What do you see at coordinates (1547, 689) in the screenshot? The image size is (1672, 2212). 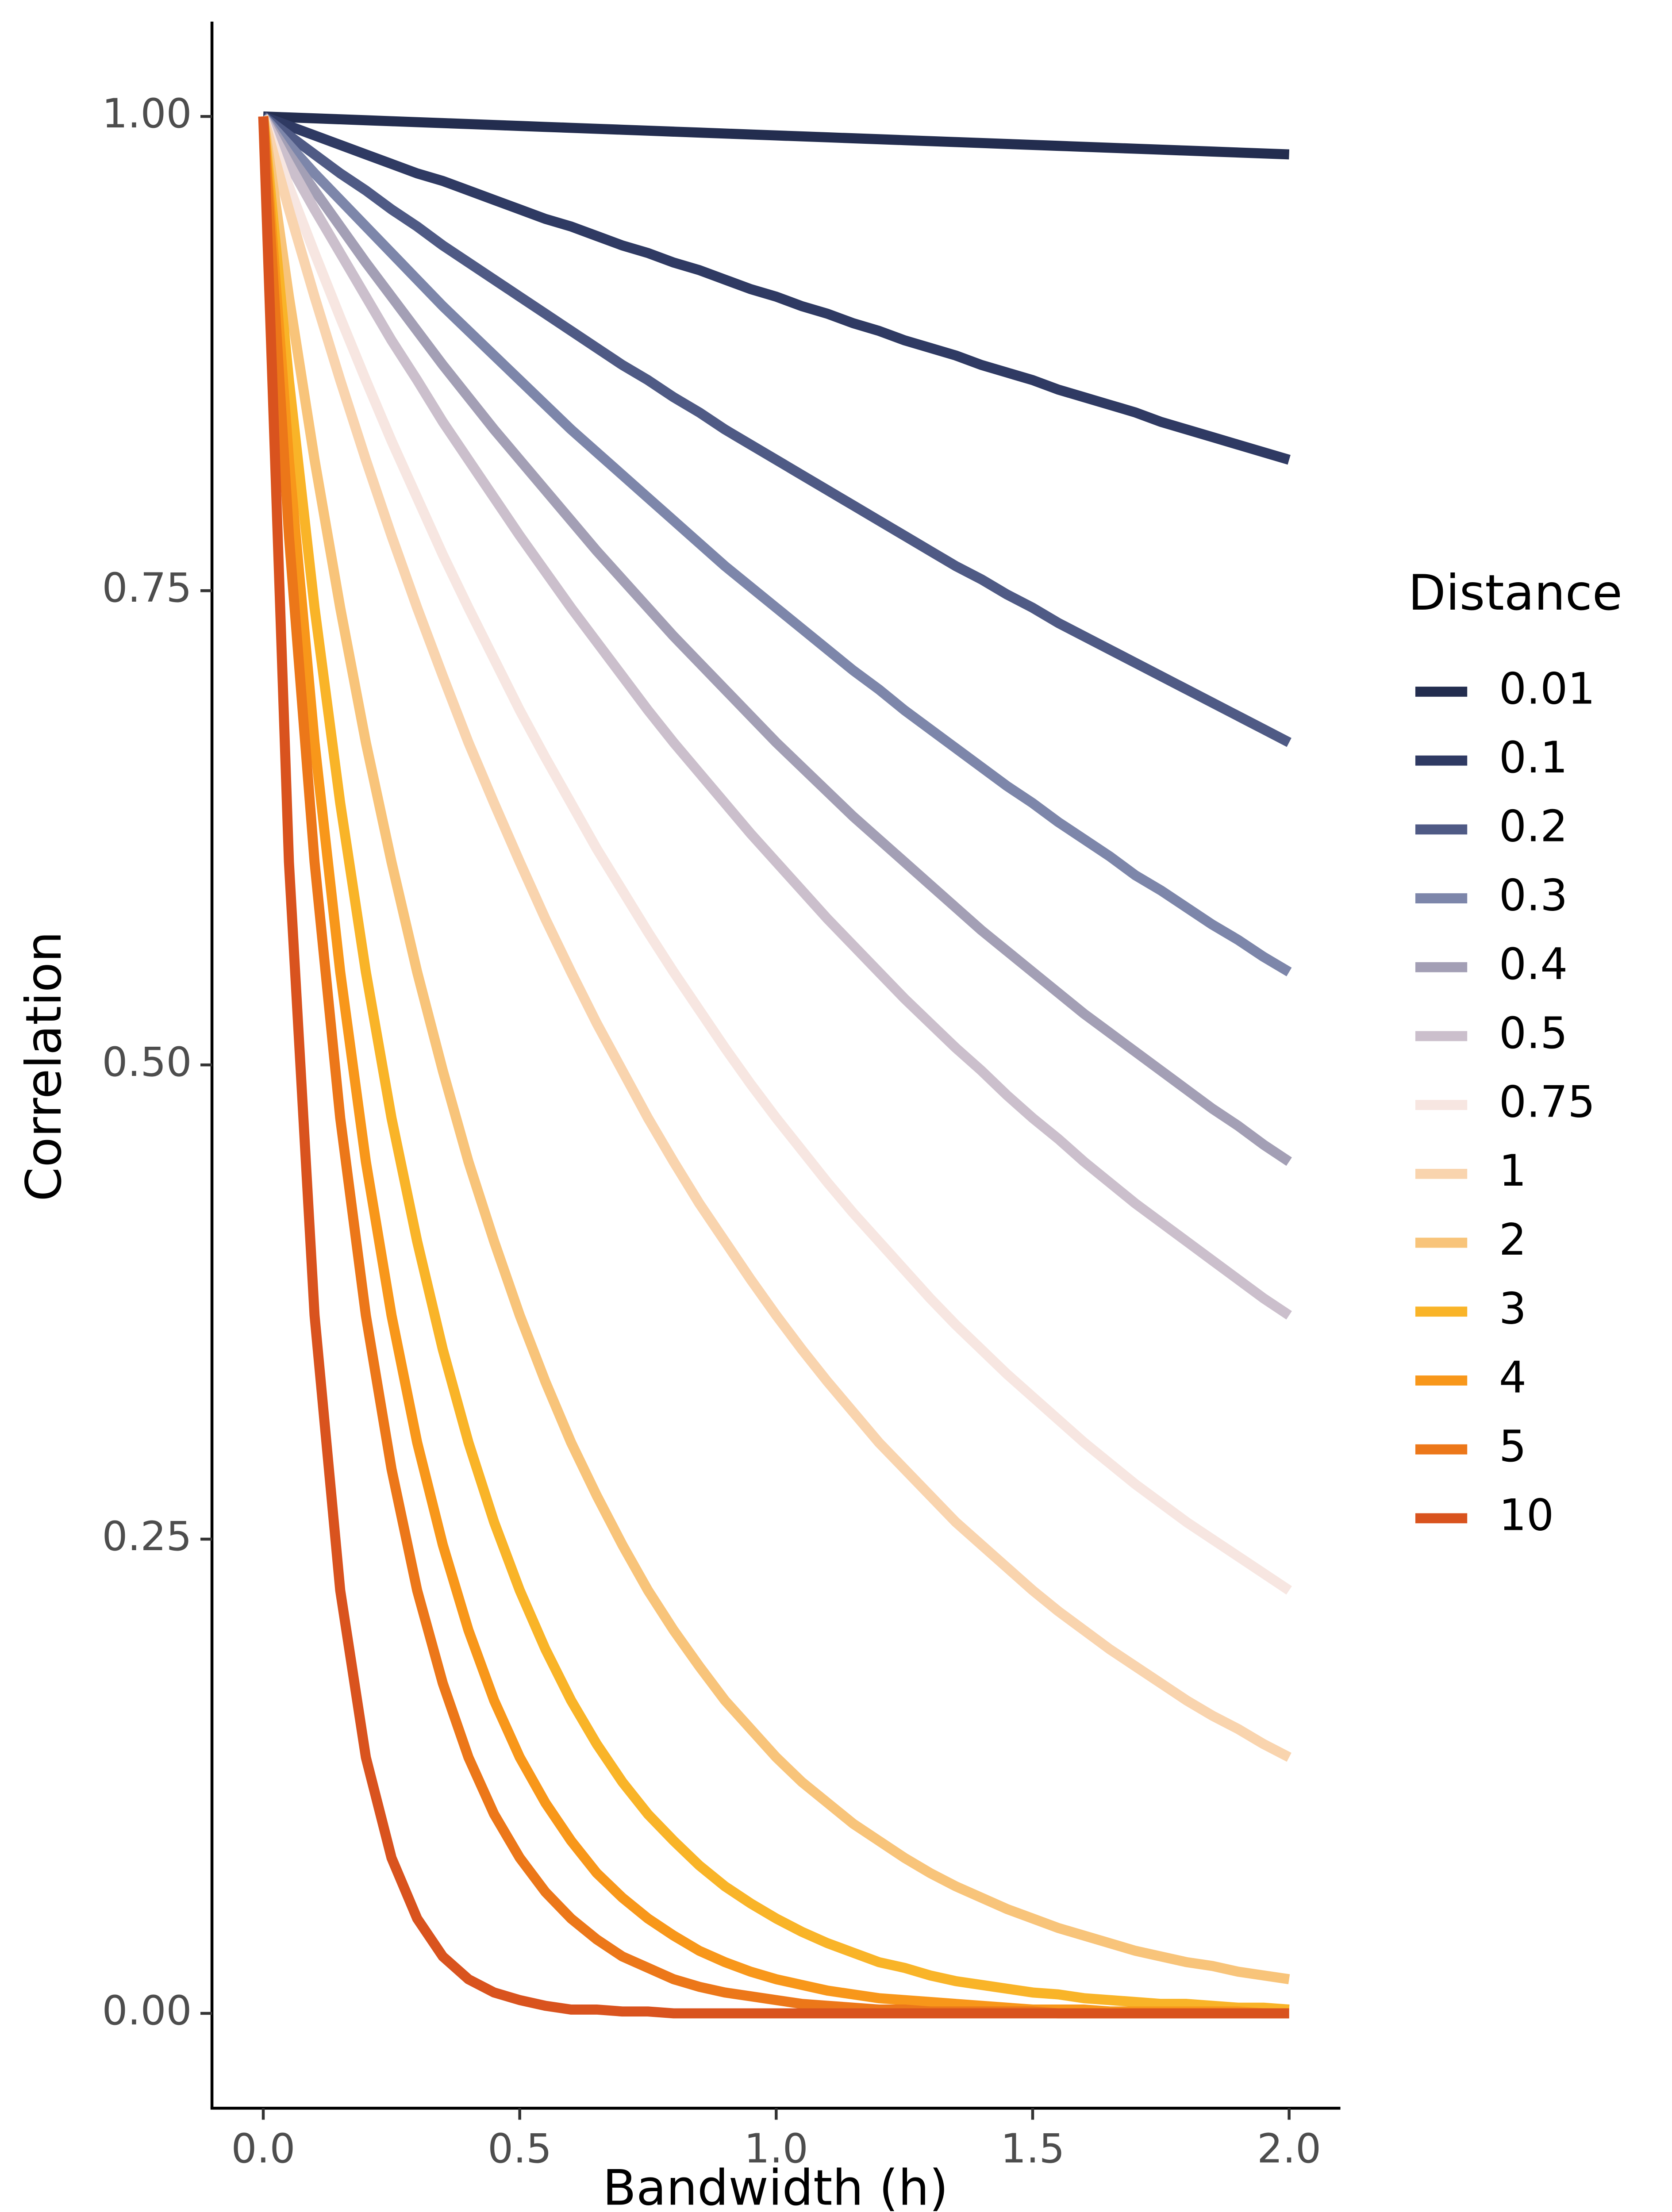 I see `legend-label: 0.01` at bounding box center [1547, 689].